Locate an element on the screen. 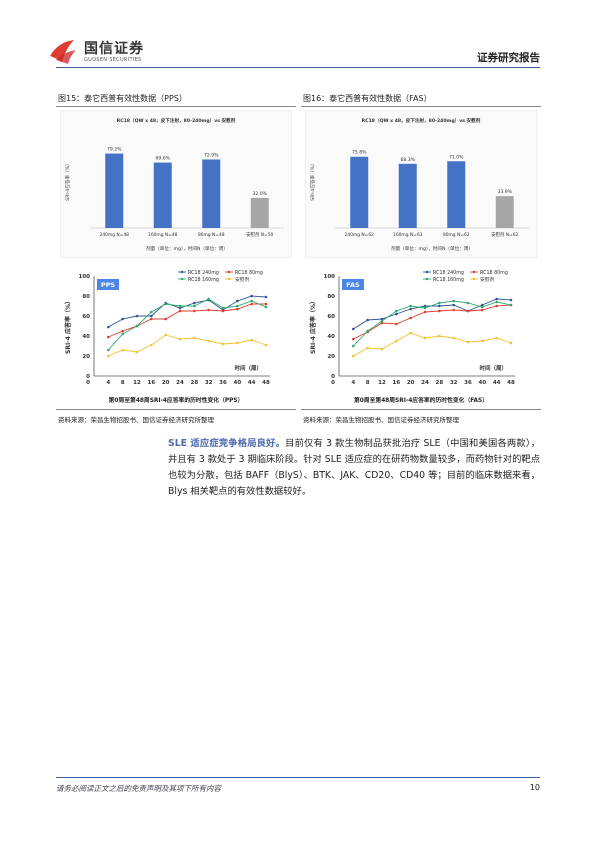 The image size is (596, 842). logo-mark-icon is located at coordinates (63, 52).